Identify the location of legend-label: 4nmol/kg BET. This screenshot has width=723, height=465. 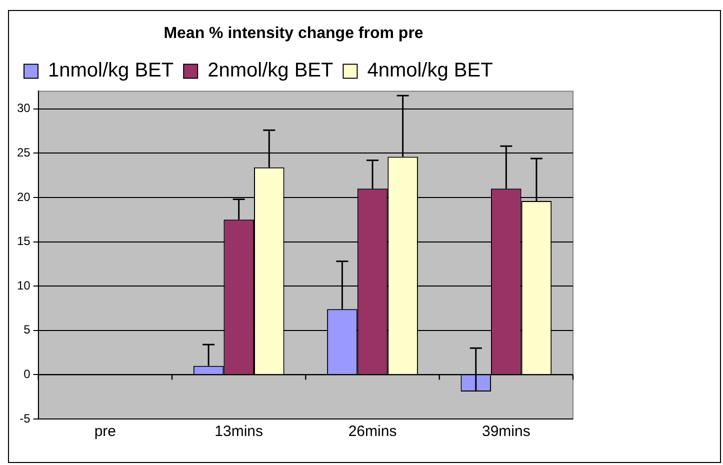
(430, 71).